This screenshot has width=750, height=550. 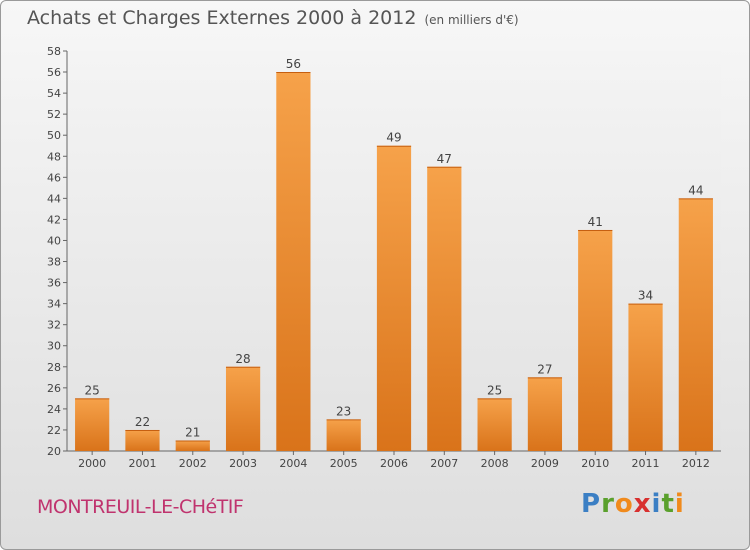 What do you see at coordinates (142, 422) in the screenshot?
I see `bar-value-label: 22` at bounding box center [142, 422].